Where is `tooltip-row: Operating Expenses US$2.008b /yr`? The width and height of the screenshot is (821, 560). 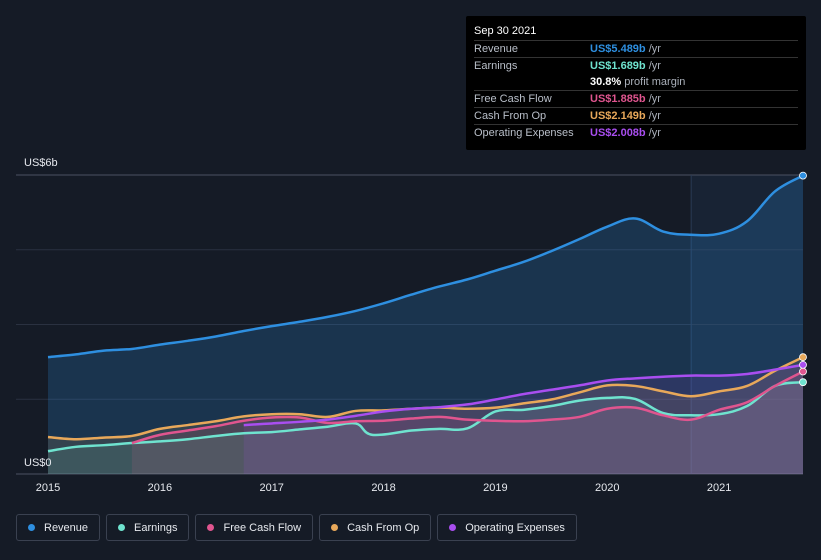
tooltip-row: Operating Expenses US$2.008b /yr is located at coordinates (636, 132).